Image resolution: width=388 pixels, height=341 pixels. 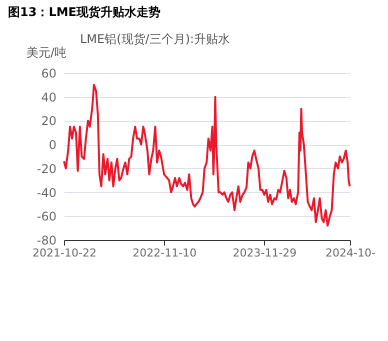 I want to click on y-tick-label: -40, so click(x=46, y=193).